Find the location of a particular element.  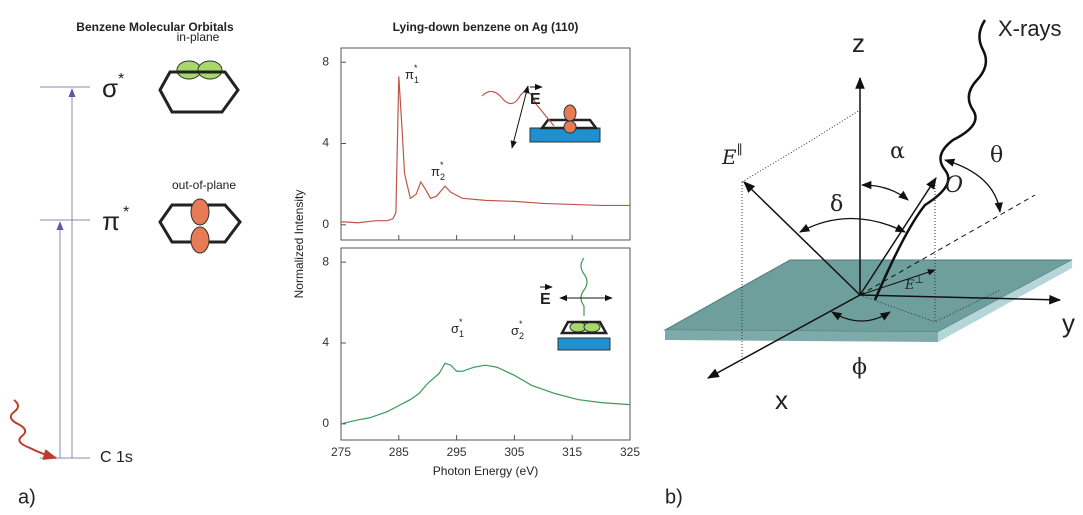

y-axis is located at coordinates (960, 299).